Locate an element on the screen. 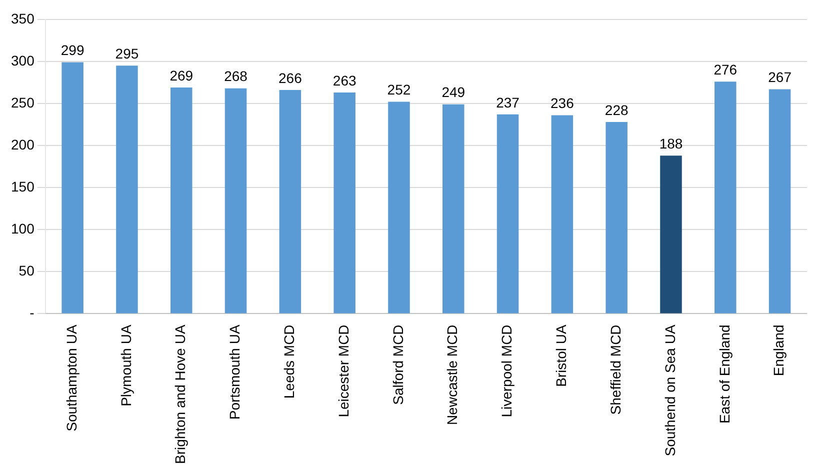 This screenshot has width=825, height=475. y-tick-label: 150 is located at coordinates (23, 186).